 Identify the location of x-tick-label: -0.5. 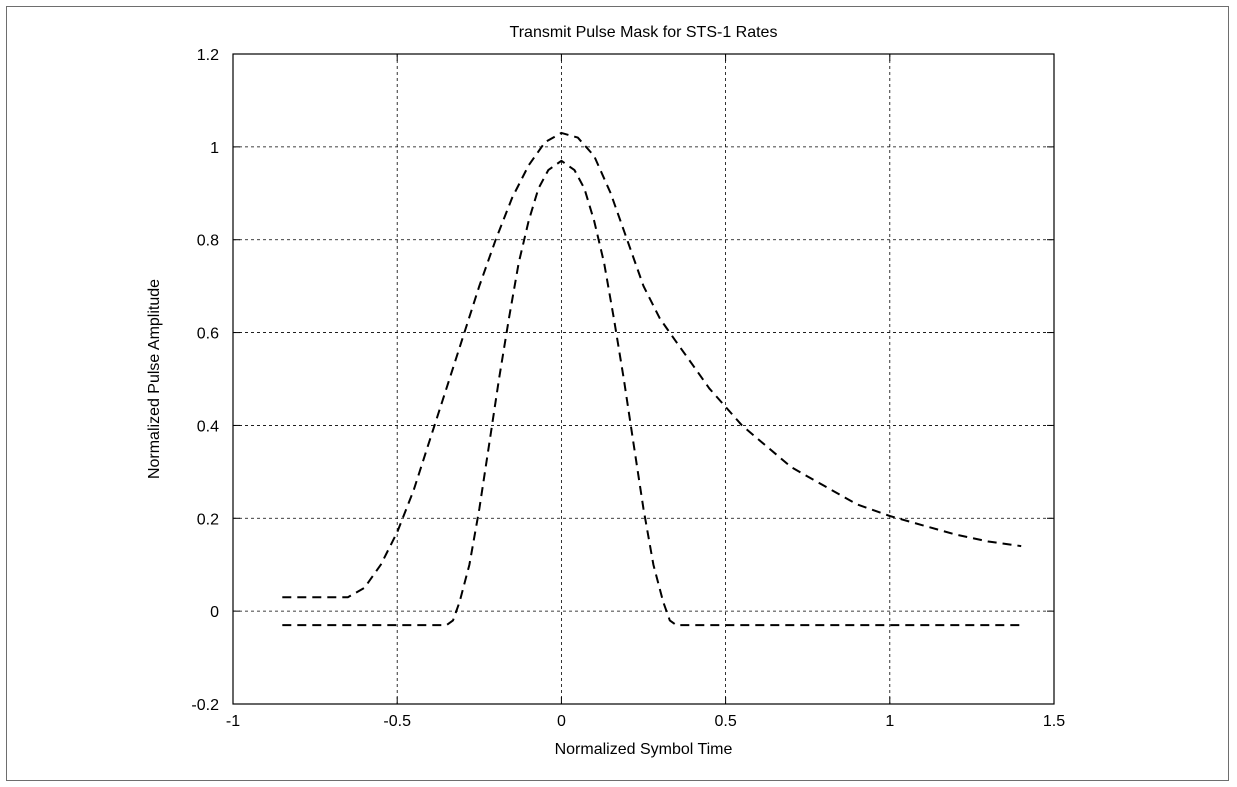
(397, 721).